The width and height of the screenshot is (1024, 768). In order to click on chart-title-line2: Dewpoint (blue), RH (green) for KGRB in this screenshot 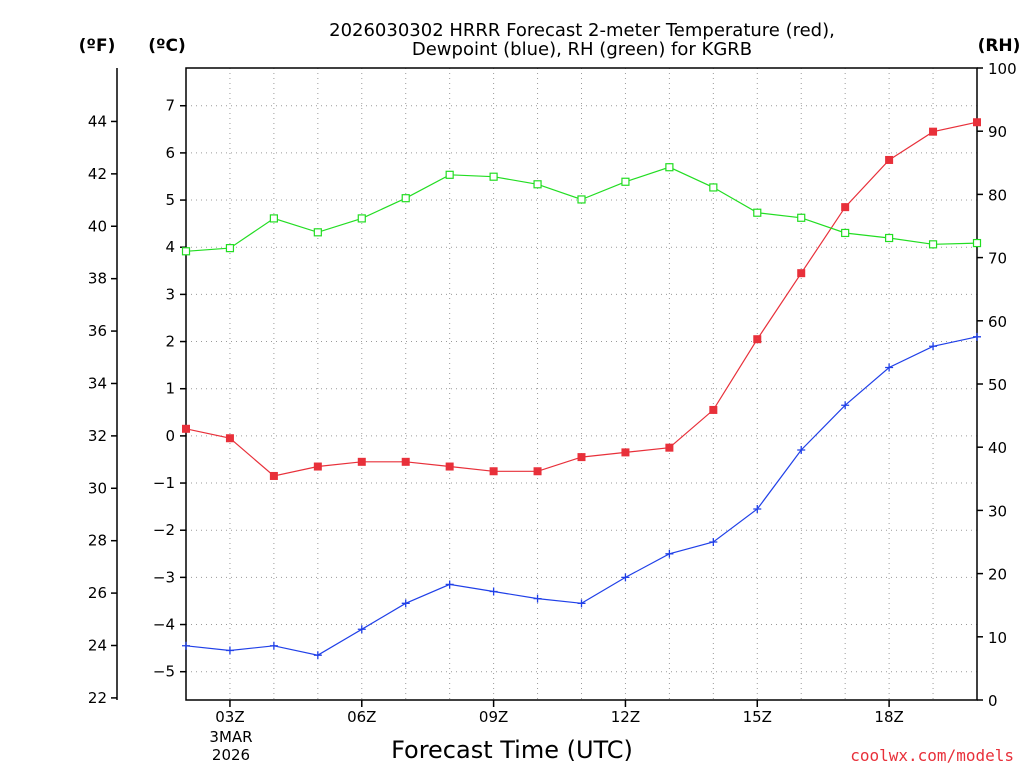, I will do `click(582, 49)`.